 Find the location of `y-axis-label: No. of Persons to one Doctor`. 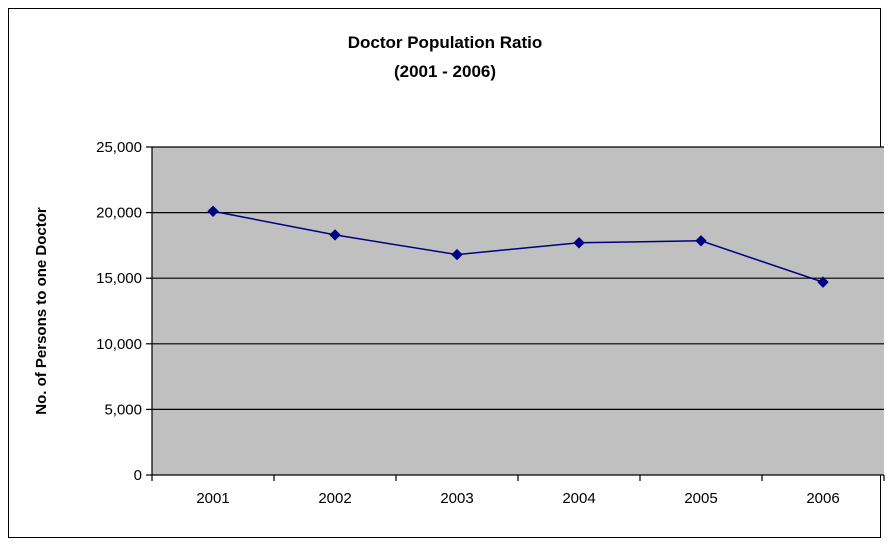

y-axis-label: No. of Persons to one Doctor is located at coordinates (41, 311).